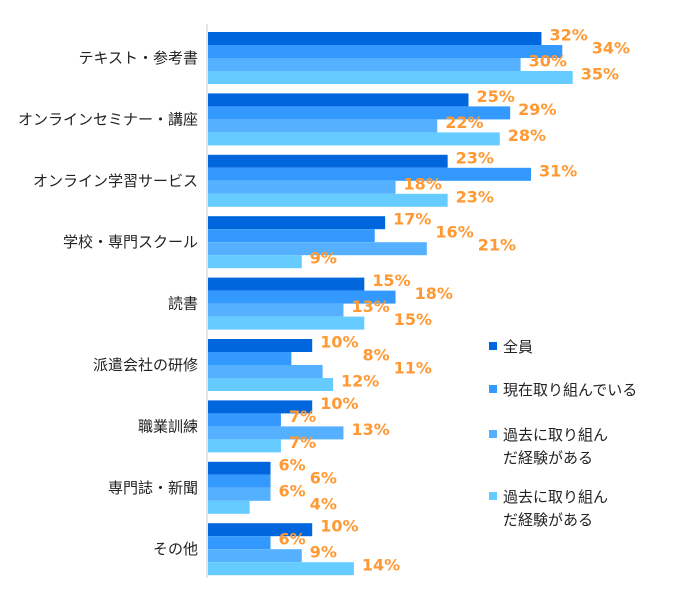 This screenshot has height=607, width=695. What do you see at coordinates (381, 565) in the screenshot?
I see `data-label: 14%` at bounding box center [381, 565].